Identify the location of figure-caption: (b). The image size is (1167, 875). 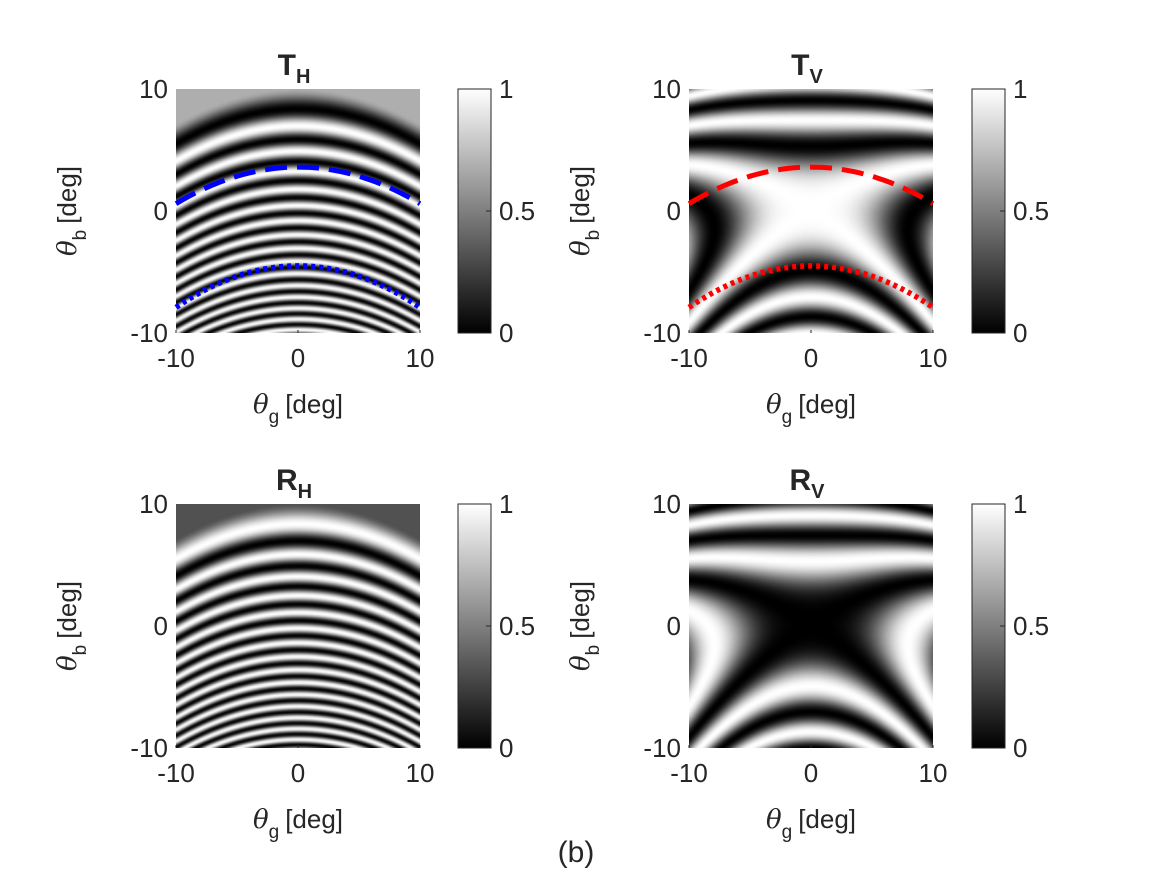
(576, 852).